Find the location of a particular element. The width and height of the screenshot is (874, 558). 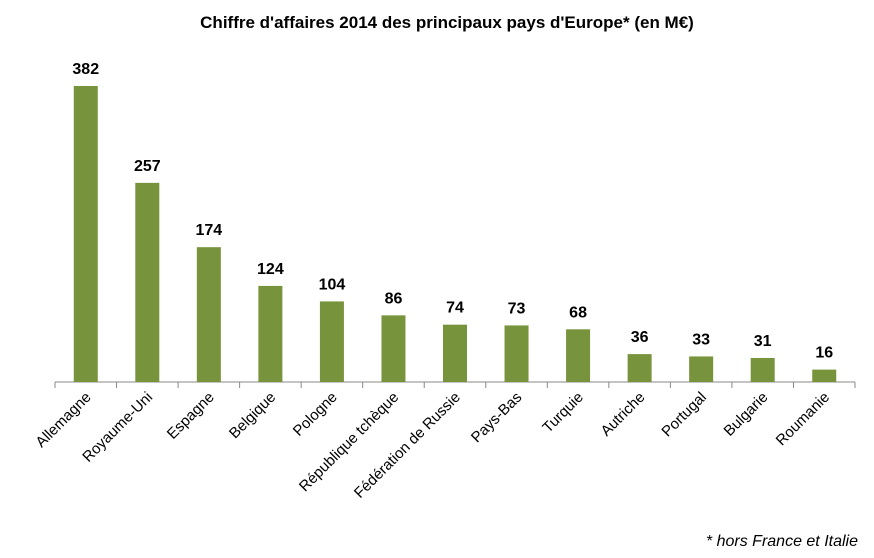

data-label: 174 is located at coordinates (208, 230).